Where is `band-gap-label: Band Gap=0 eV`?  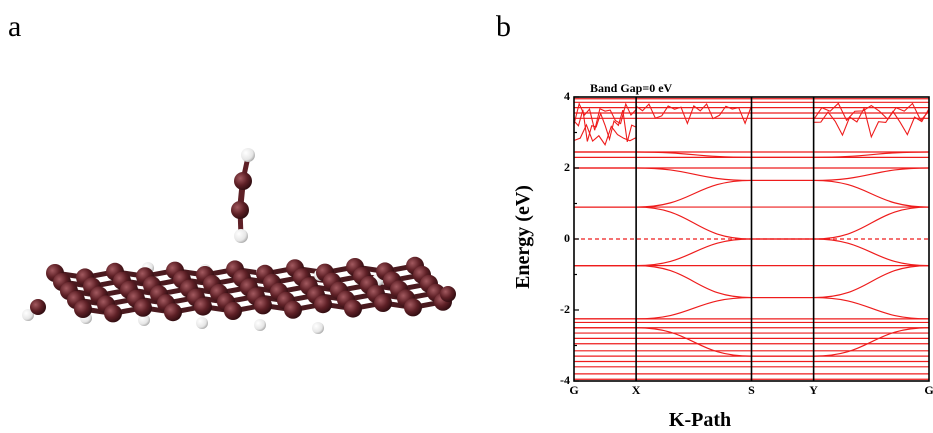
band-gap-label: Band Gap=0 eV is located at coordinates (631, 88).